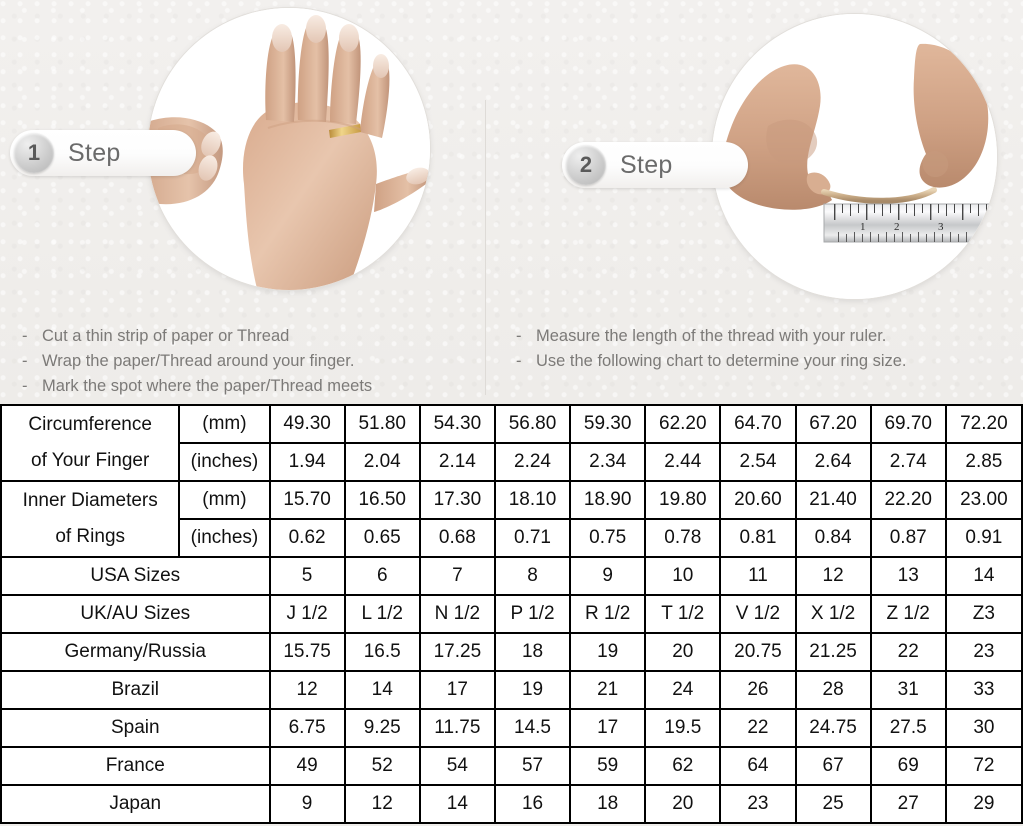  What do you see at coordinates (758, 614) in the screenshot?
I see `cell-uk-au-sizes-col7: V 1/2` at bounding box center [758, 614].